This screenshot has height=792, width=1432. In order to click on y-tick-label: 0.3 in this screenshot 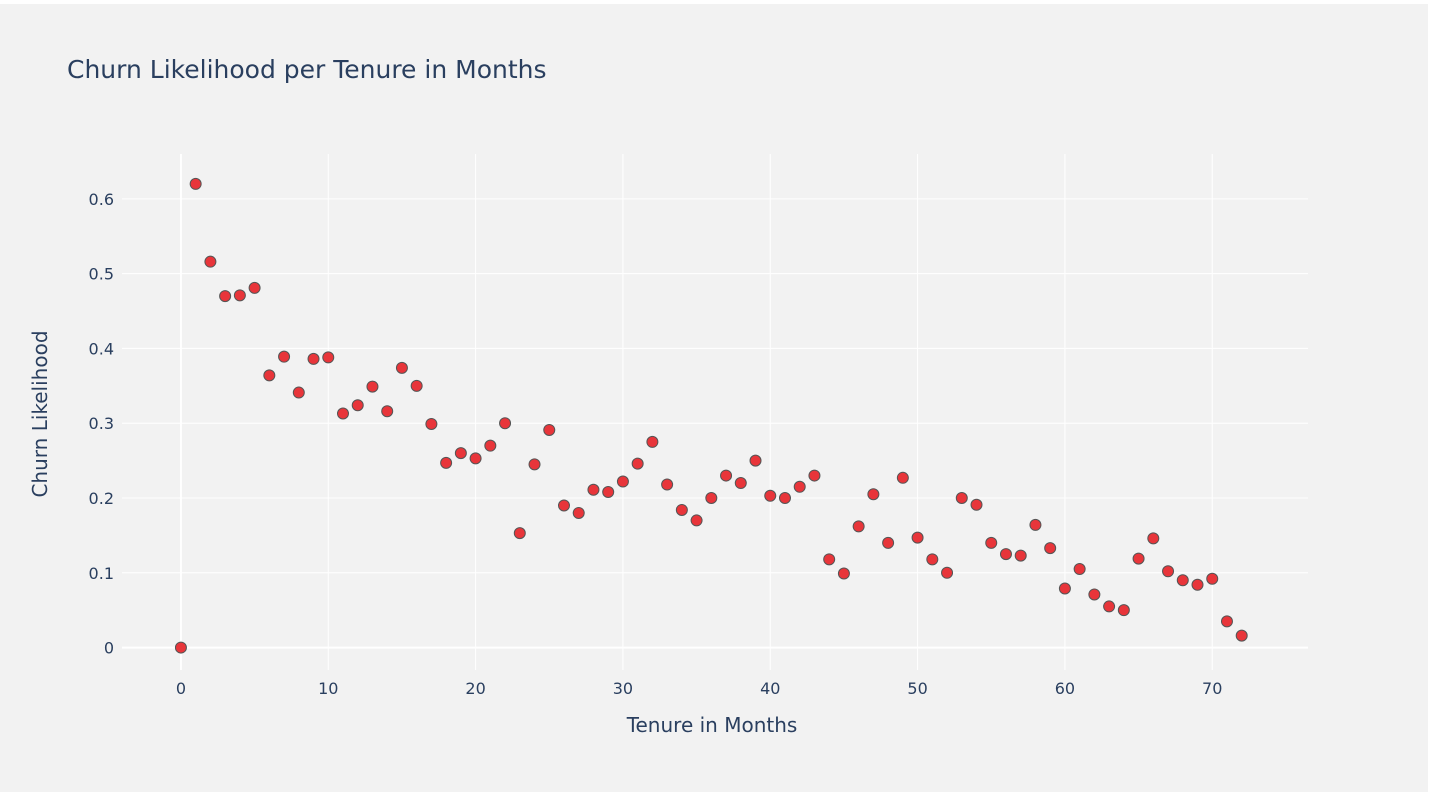, I will do `click(101, 423)`.